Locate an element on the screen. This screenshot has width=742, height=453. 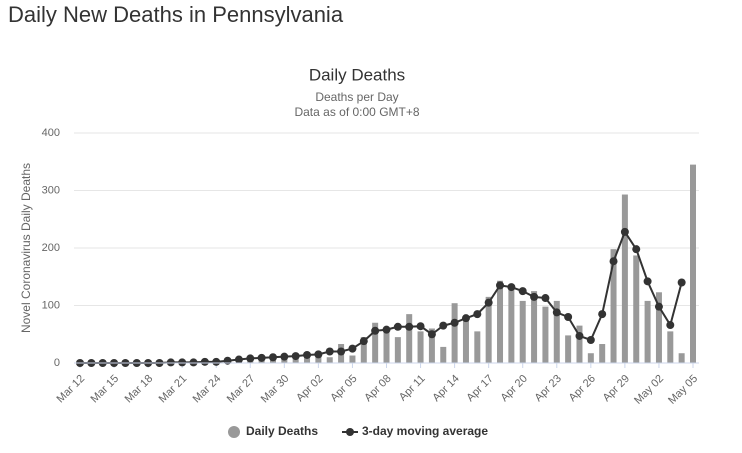
x-tick-label: Apr 02 is located at coordinates (309, 388).